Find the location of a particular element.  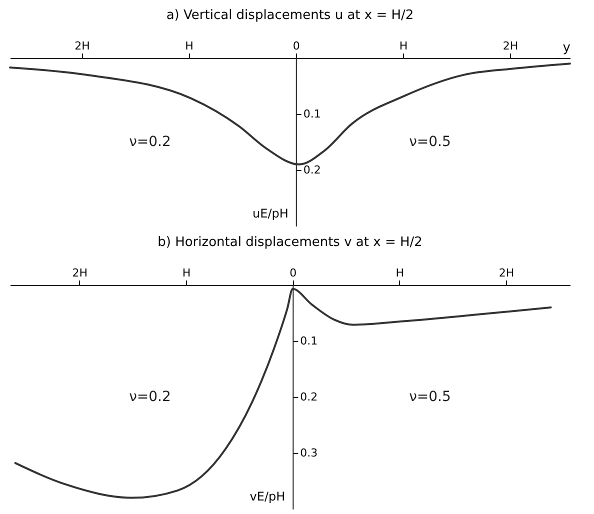

chart-title: b) Horizontal displacements v at x = H/2 is located at coordinates (290, 242).